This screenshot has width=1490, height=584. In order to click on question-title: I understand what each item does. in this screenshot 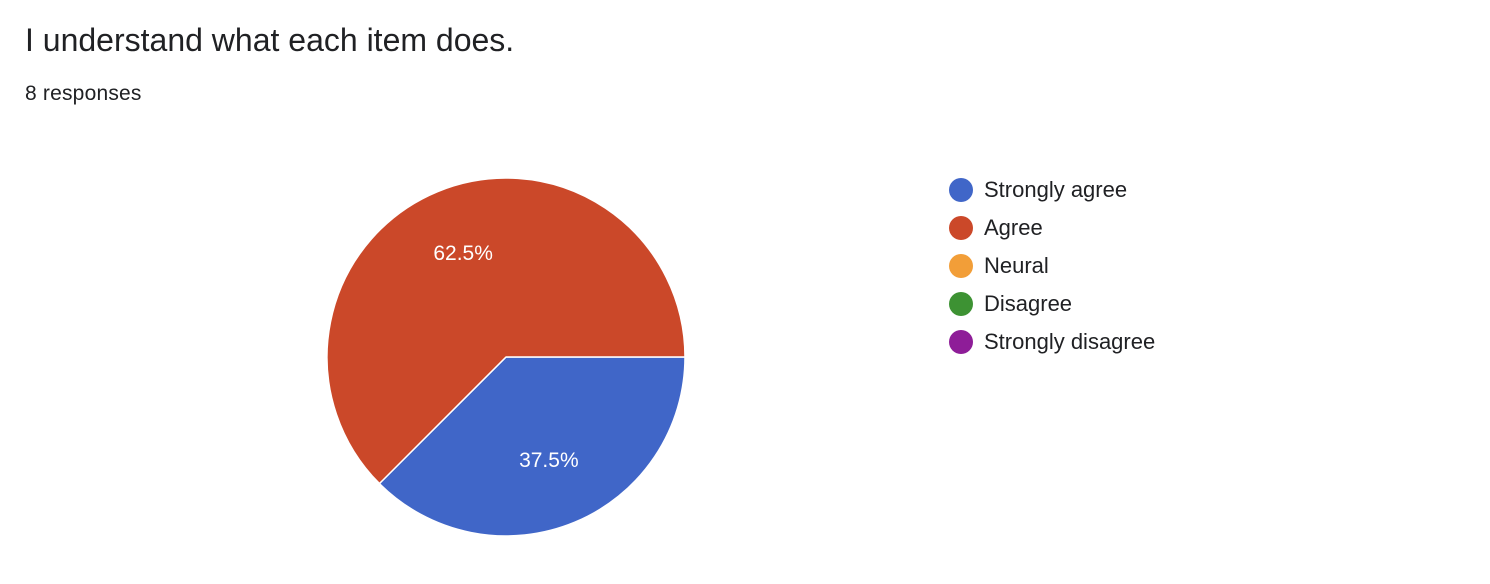, I will do `click(270, 40)`.